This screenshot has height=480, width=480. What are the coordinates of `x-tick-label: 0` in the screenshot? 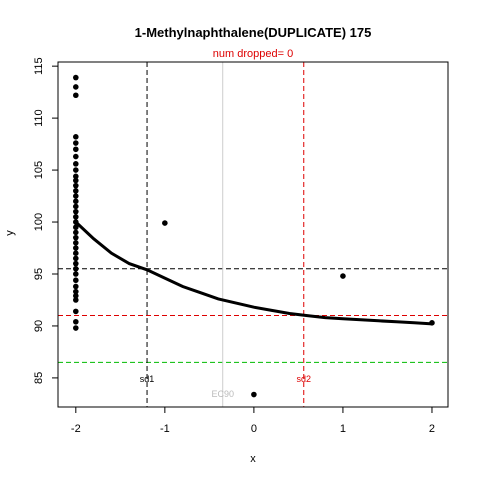 It's located at (254, 429).